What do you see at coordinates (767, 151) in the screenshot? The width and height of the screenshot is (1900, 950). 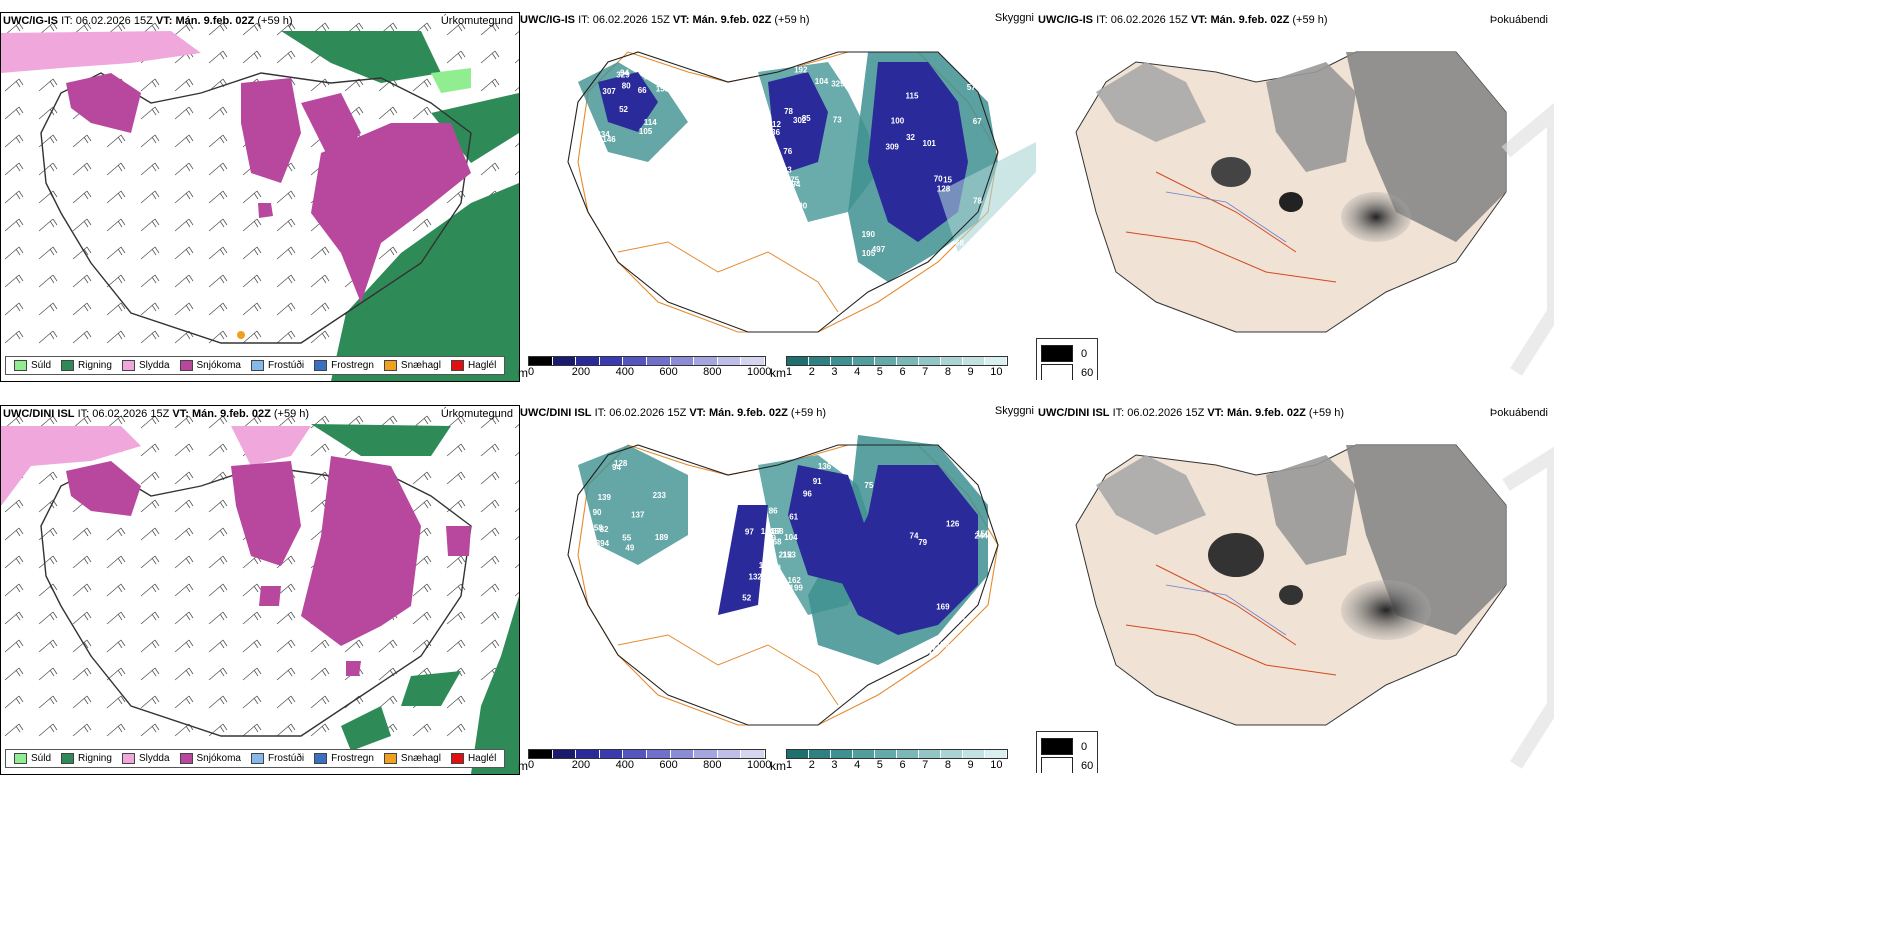 I see `ceiling-value-label: 60` at bounding box center [767, 151].